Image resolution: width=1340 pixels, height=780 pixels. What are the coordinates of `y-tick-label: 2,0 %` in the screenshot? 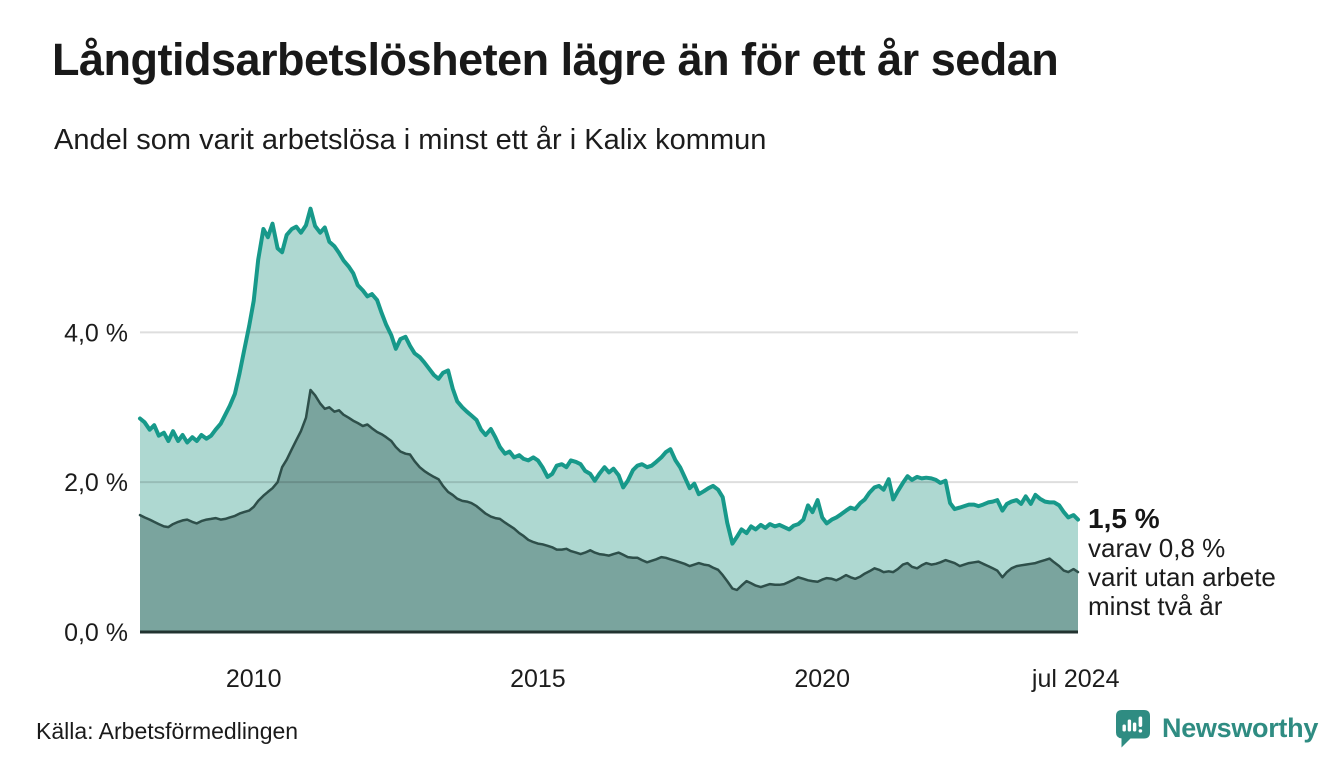 It's located at (96, 483).